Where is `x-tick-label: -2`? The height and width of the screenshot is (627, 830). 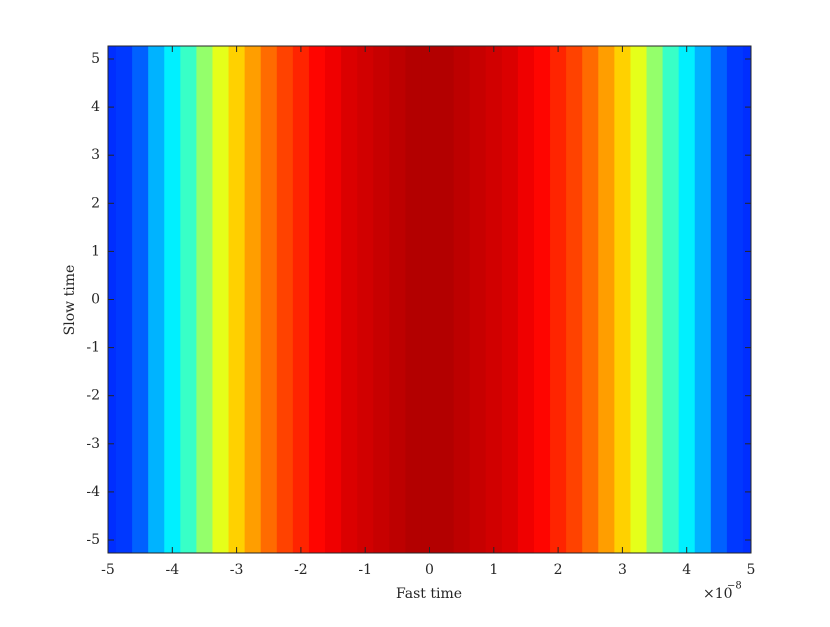 x-tick-label: -2 is located at coordinates (301, 570).